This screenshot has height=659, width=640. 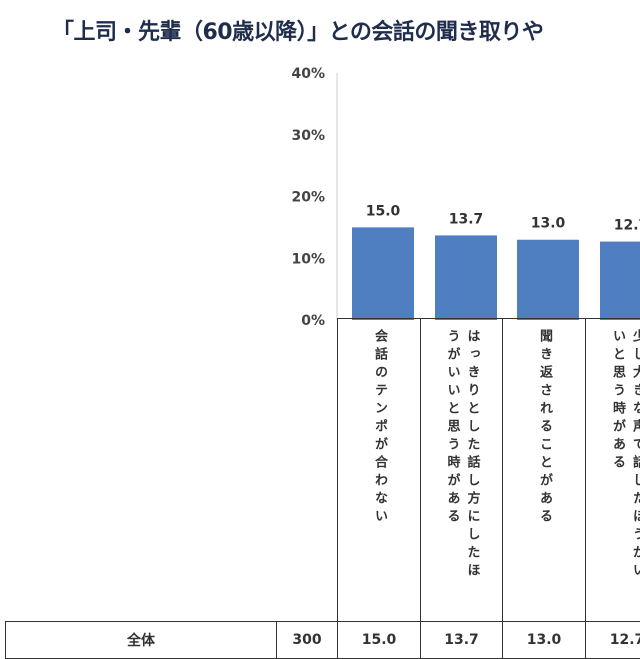 I want to click on table-value-text: 13.0, so click(x=544, y=640).